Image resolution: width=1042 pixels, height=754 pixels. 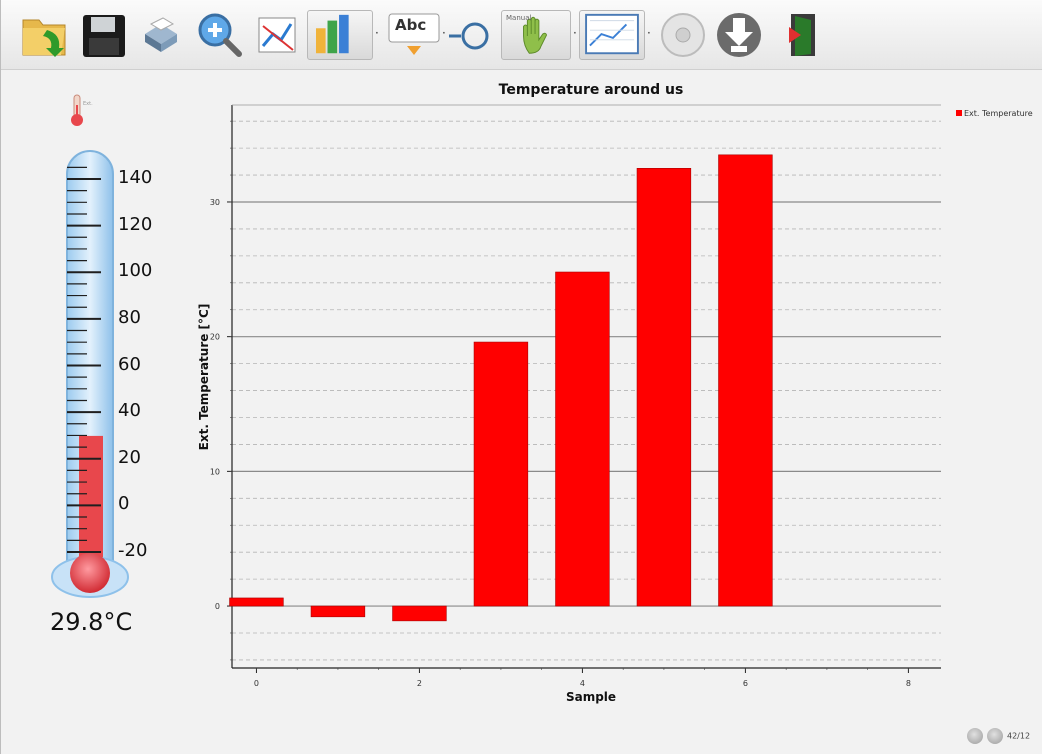 I want to click on thermometer-icon: Ext., so click(x=82, y=110).